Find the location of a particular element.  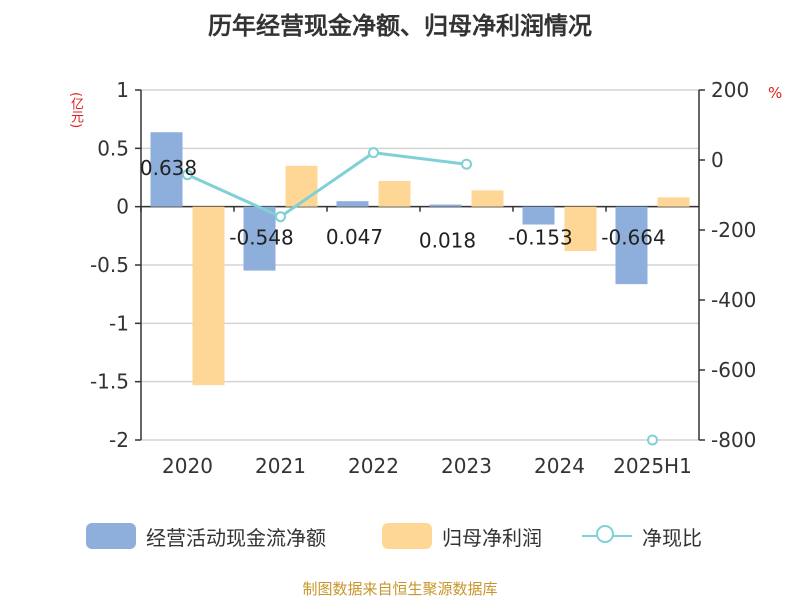

right-tick-label: 0 is located at coordinates (717, 160).